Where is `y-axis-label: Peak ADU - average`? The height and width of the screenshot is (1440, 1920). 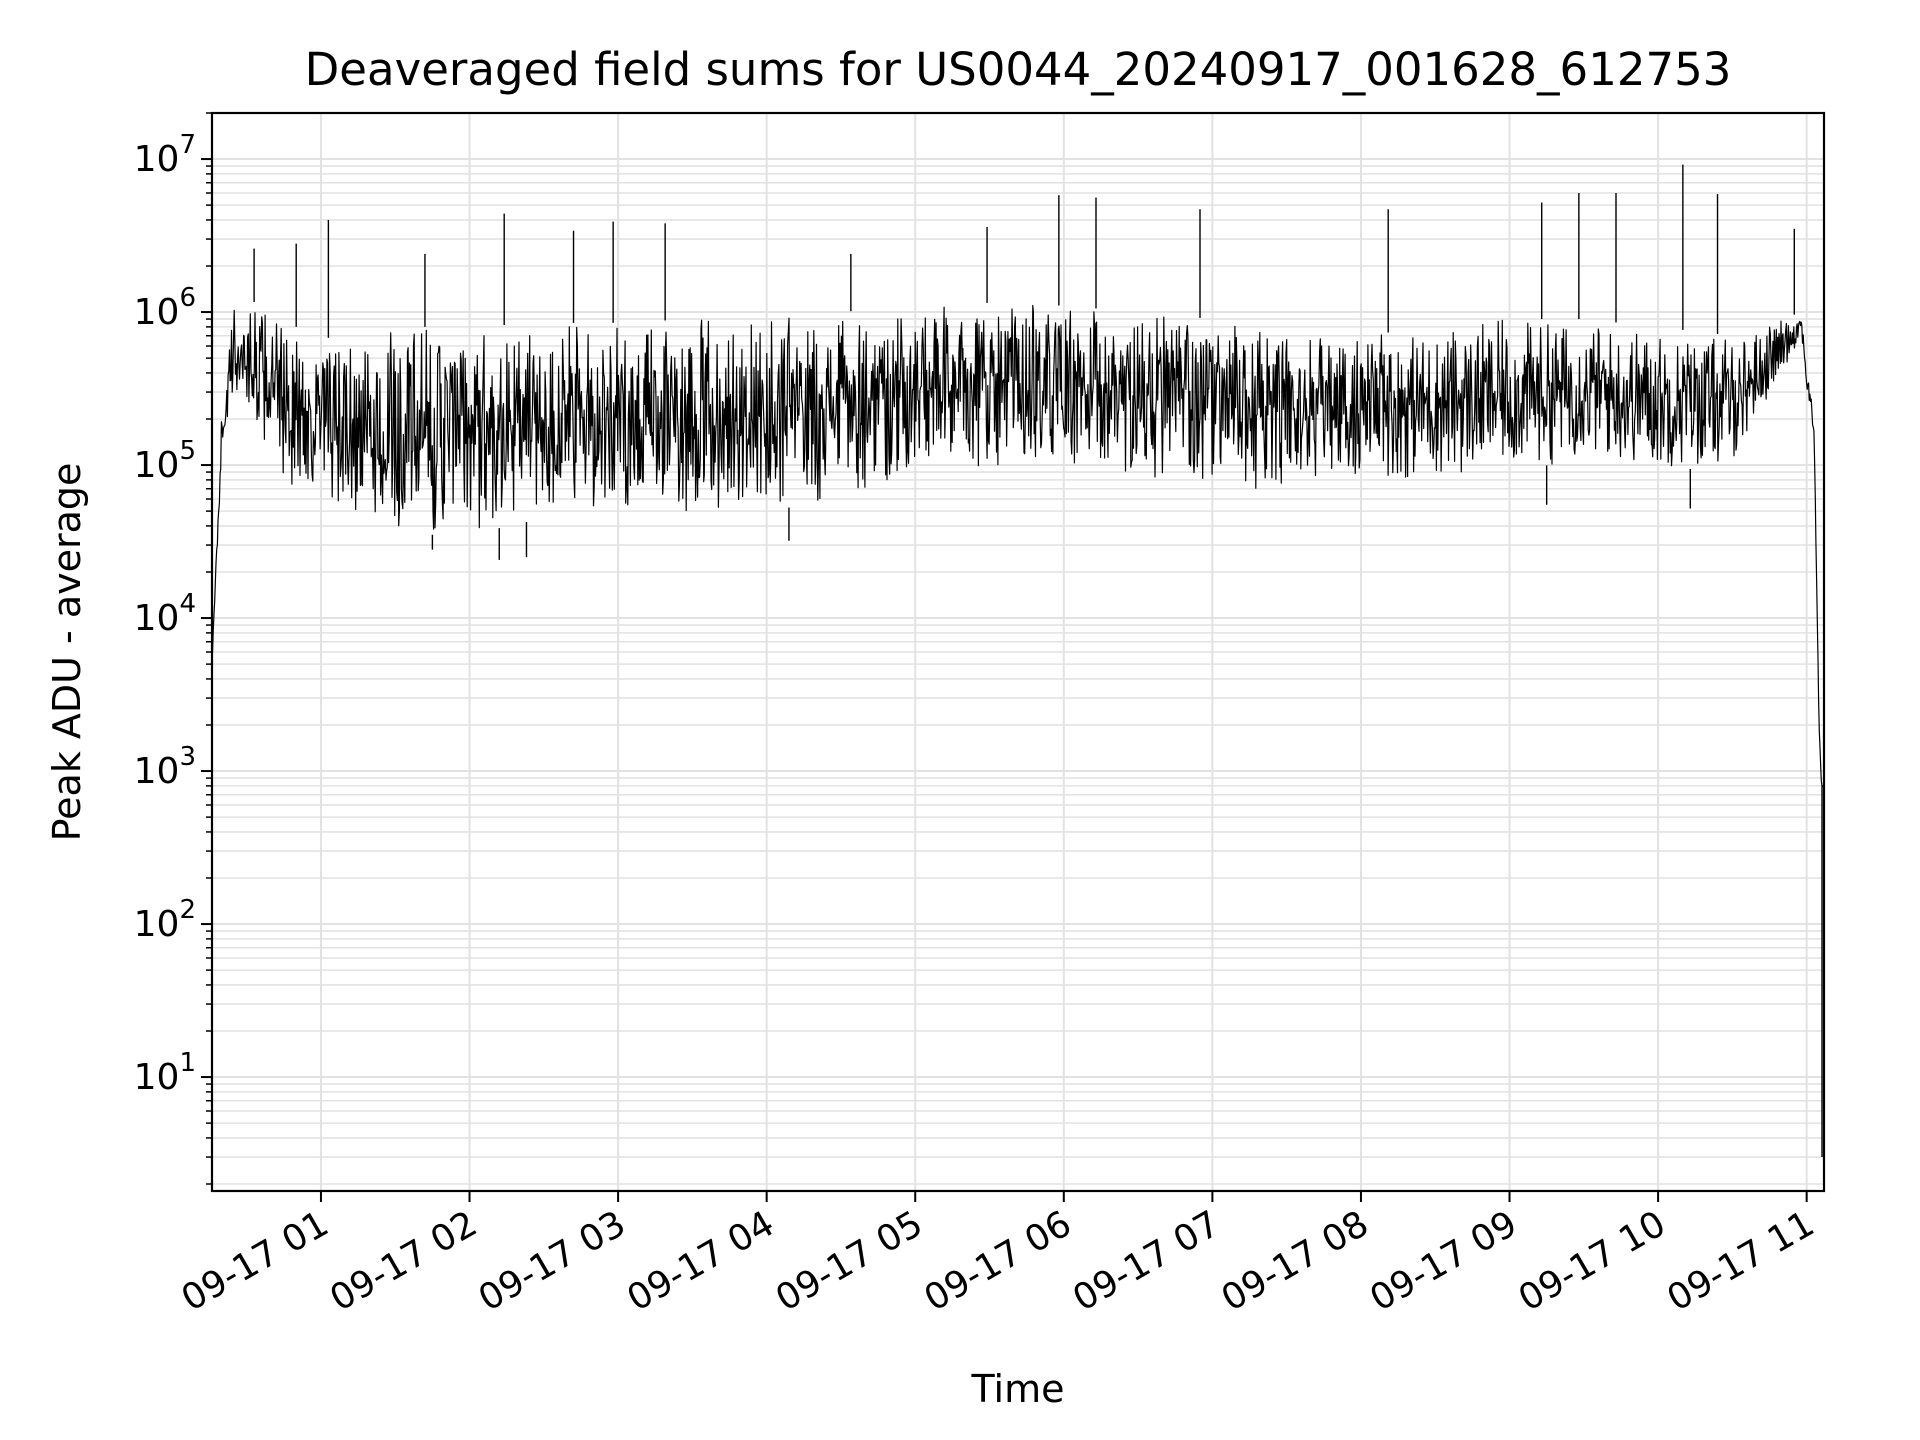 y-axis-label: Peak ADU - average is located at coordinates (67, 652).